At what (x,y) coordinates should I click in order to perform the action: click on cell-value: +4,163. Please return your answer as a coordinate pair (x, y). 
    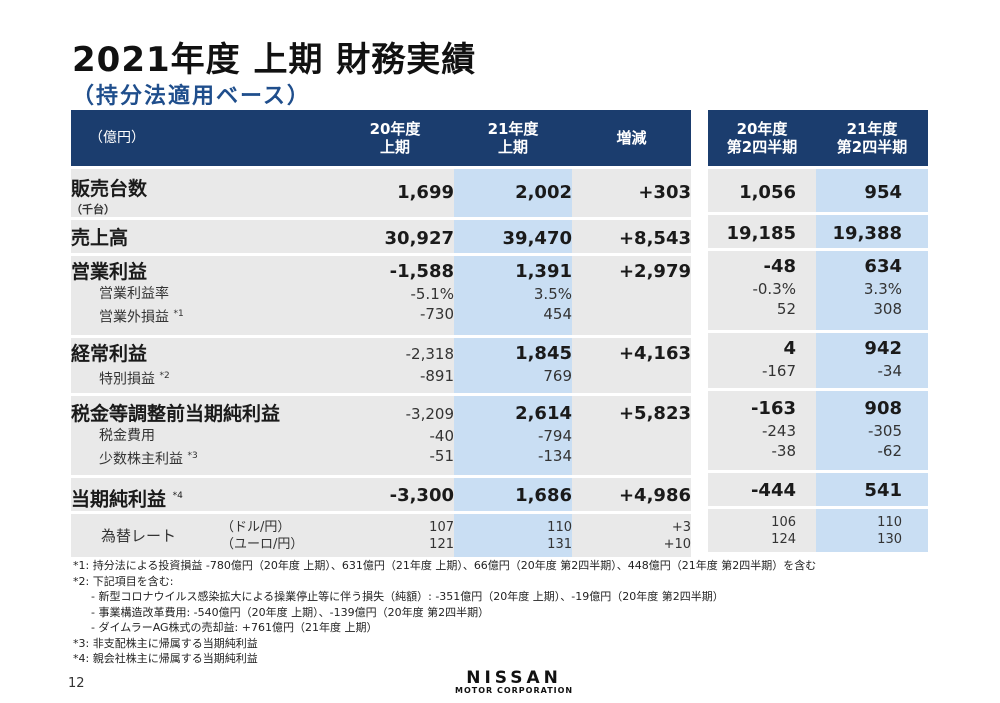
    Looking at the image, I should click on (654, 353).